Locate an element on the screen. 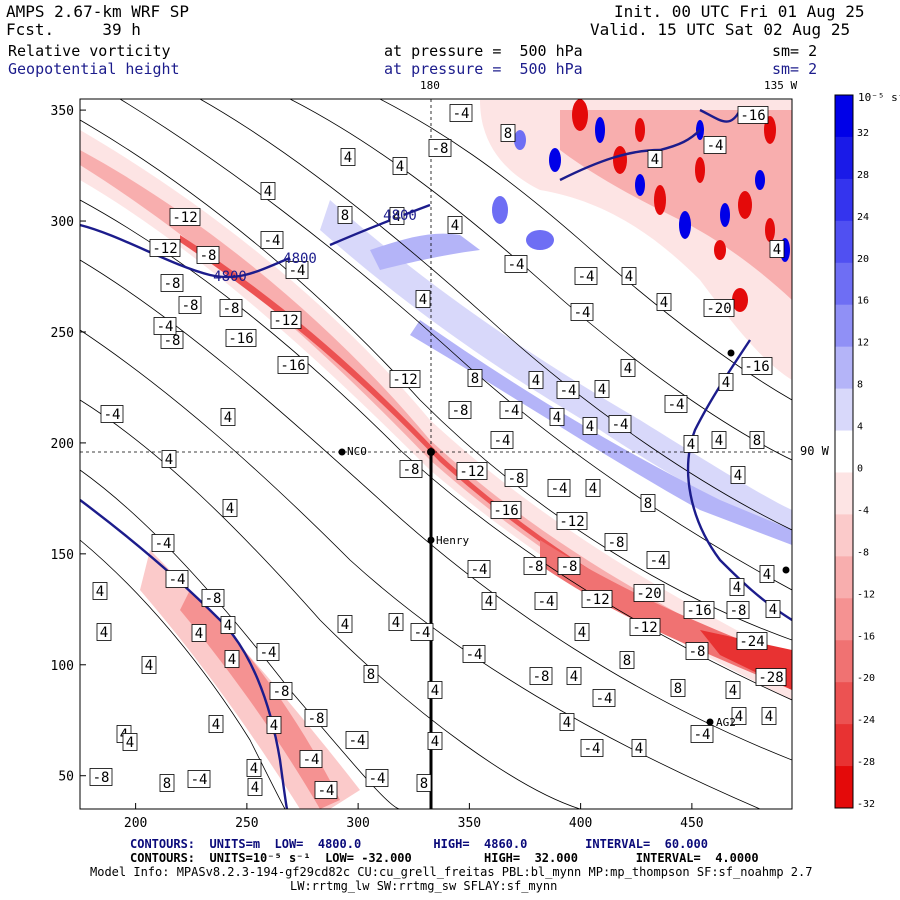 Image resolution: width=900 pixels, height=900 pixels. colorbar-tick-label: -4 is located at coordinates (863, 510).